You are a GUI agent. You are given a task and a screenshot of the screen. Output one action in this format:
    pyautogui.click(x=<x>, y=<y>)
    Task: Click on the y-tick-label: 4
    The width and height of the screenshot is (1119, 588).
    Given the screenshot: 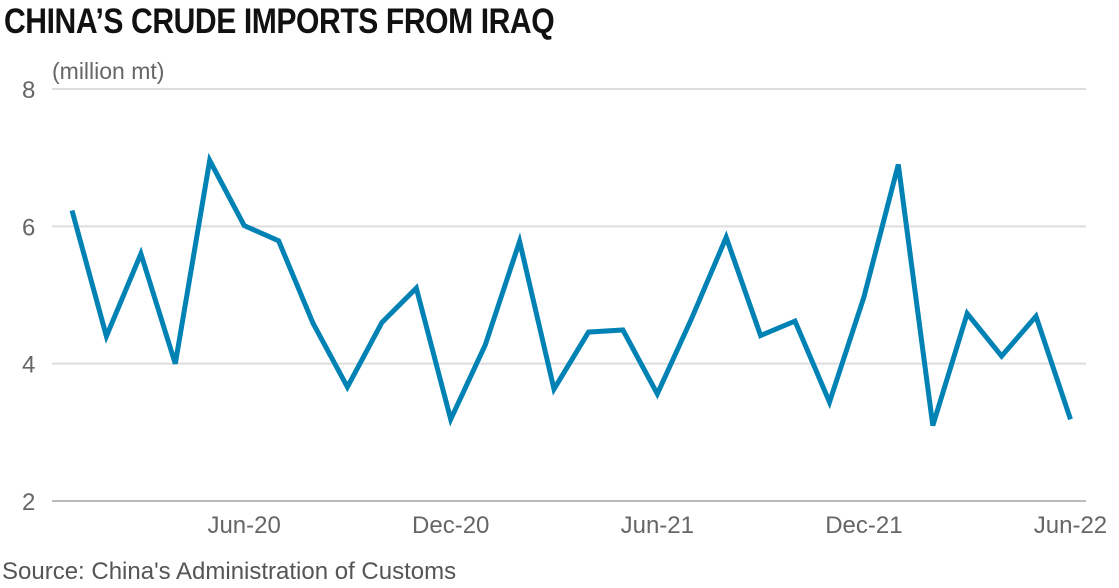 What is the action you would take?
    pyautogui.click(x=28, y=365)
    